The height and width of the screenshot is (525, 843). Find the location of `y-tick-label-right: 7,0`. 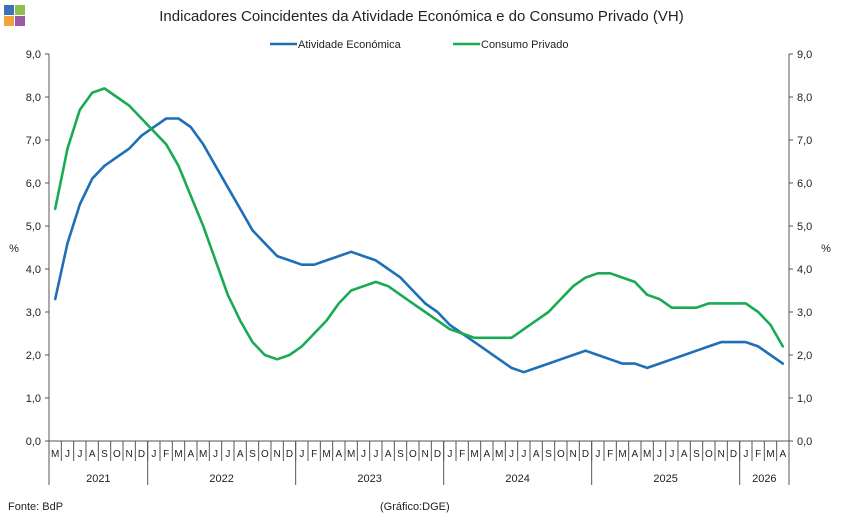

y-tick-label-right: 7,0 is located at coordinates (804, 141).